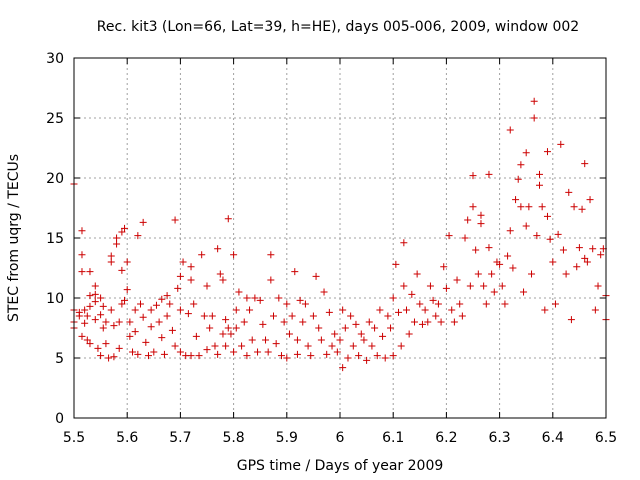 This screenshot has width=640, height=480. I want to click on x-tick-label: 5.8, so click(233, 438).